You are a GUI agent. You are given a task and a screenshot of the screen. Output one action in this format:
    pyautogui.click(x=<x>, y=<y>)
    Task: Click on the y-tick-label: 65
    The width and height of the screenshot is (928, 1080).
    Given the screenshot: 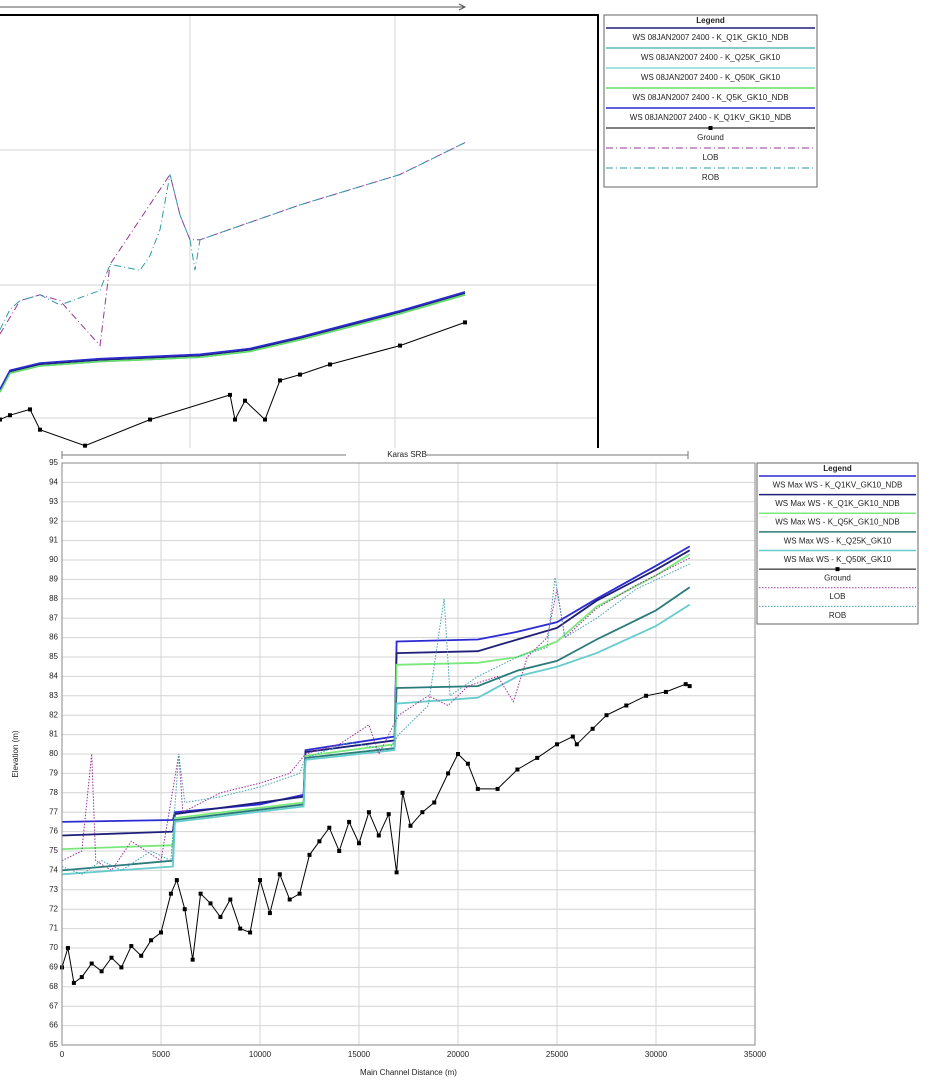 What is the action you would take?
    pyautogui.click(x=53, y=1044)
    